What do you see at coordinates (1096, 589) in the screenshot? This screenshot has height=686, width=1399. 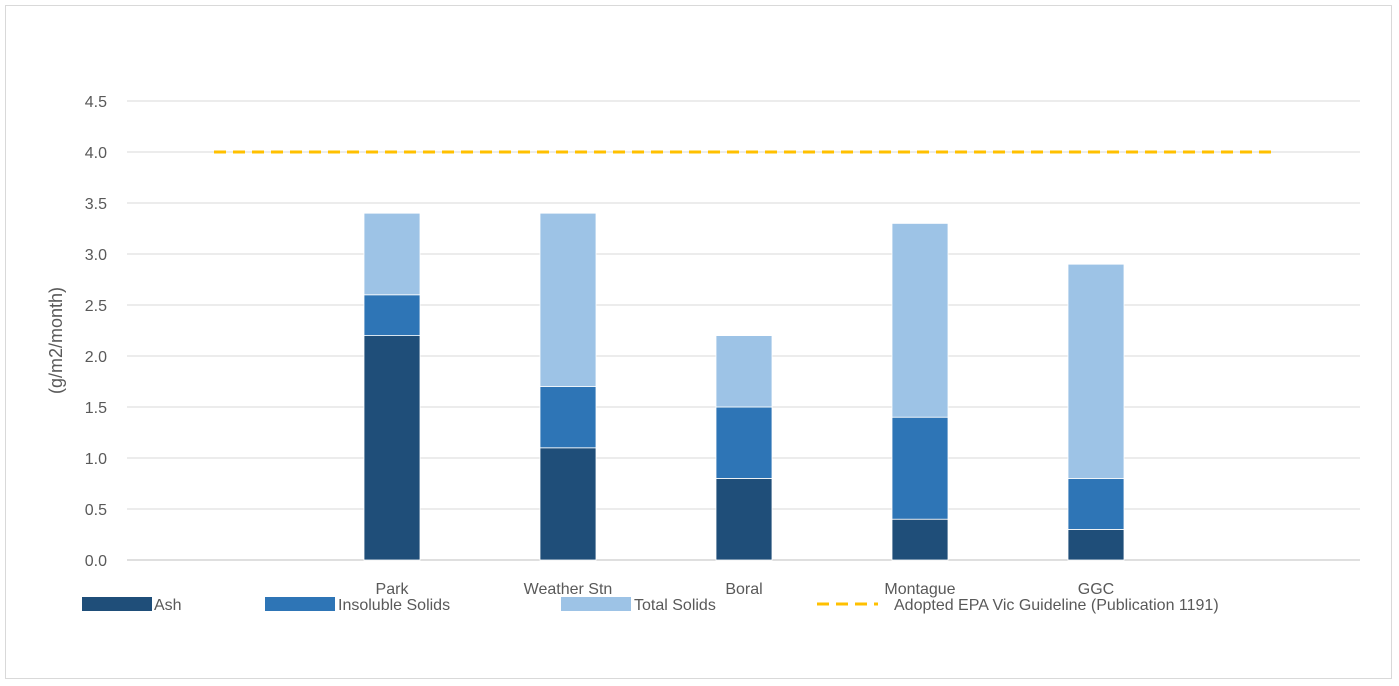 I see `x-tick-label: GGC` at bounding box center [1096, 589].